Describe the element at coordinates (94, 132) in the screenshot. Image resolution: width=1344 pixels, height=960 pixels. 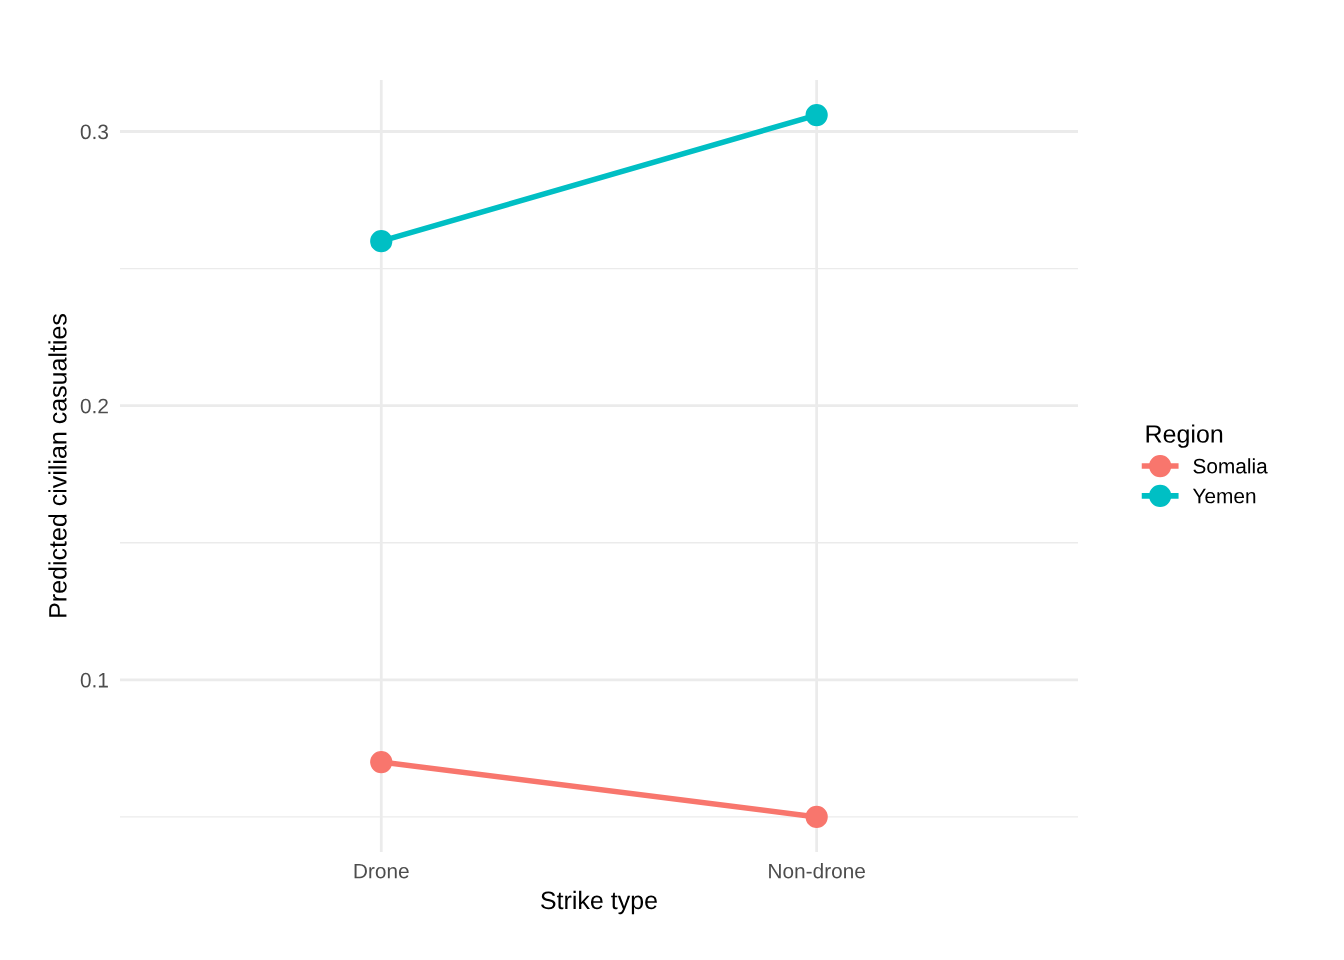
I see `y-tick-label: 0.3` at that location.